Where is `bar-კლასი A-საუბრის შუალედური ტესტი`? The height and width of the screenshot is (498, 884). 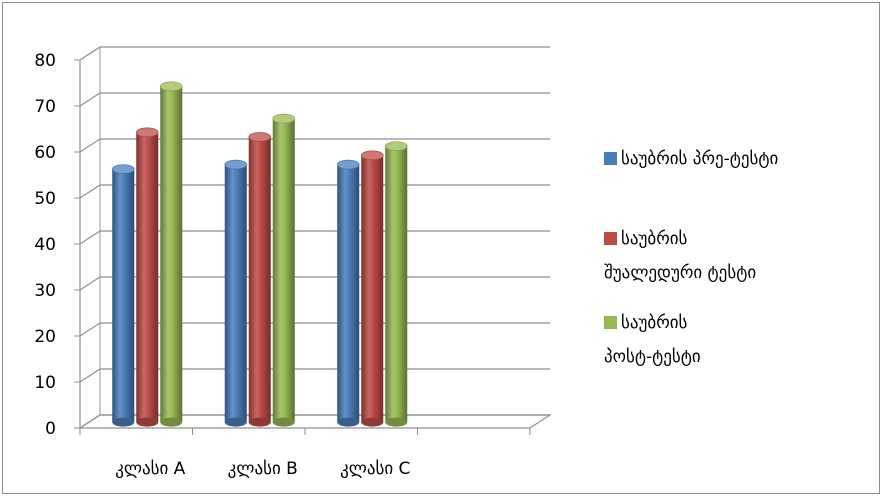 bar-კლასი A-საუბრის შუალედური ტესტი is located at coordinates (147, 277).